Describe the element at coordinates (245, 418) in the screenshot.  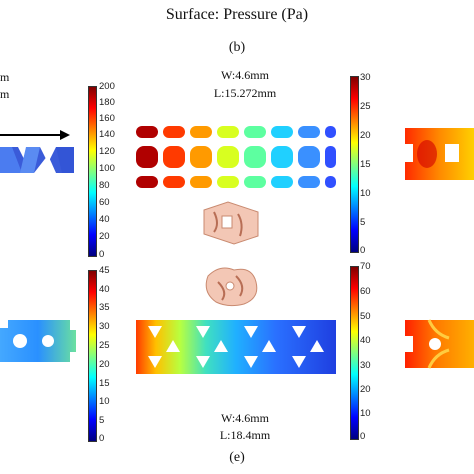
I see `bottom-width-label: W:4.6mm` at that location.